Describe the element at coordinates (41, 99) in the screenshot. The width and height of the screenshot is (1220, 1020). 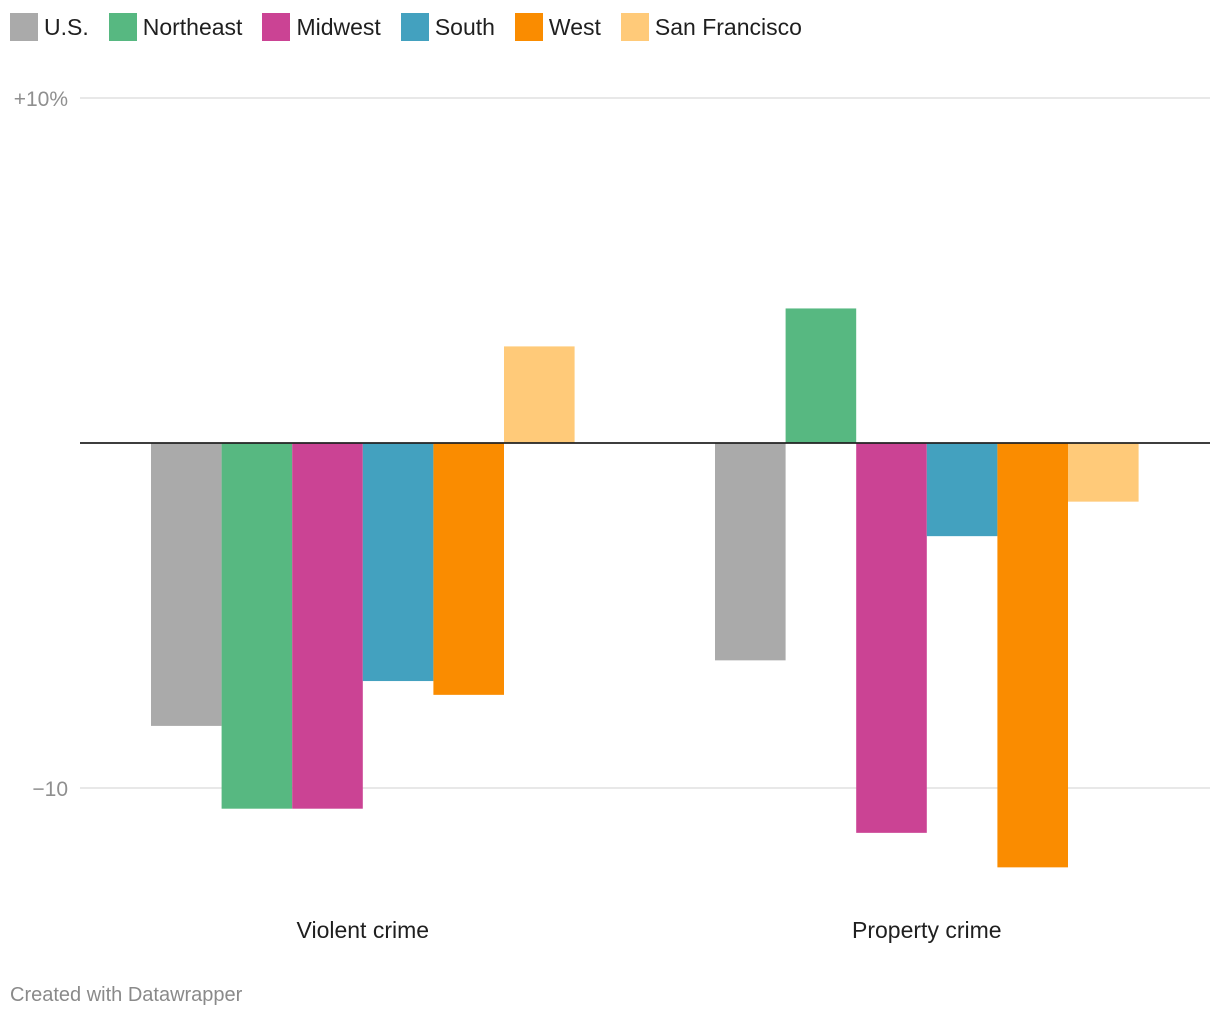
I see `y-tick-label: +10%` at that location.